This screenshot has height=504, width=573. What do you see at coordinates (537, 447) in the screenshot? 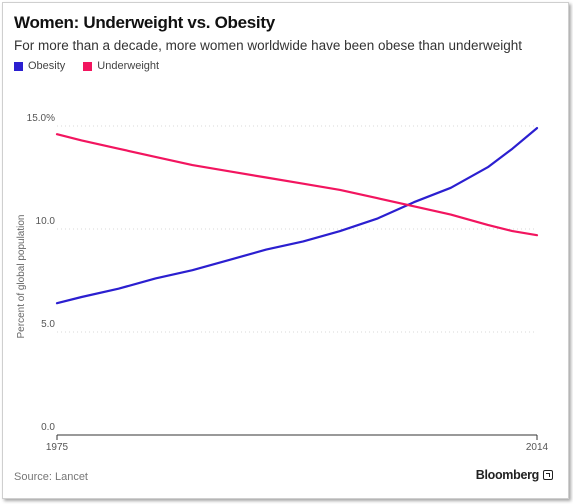
I see `x-tick-label: 2014` at bounding box center [537, 447].